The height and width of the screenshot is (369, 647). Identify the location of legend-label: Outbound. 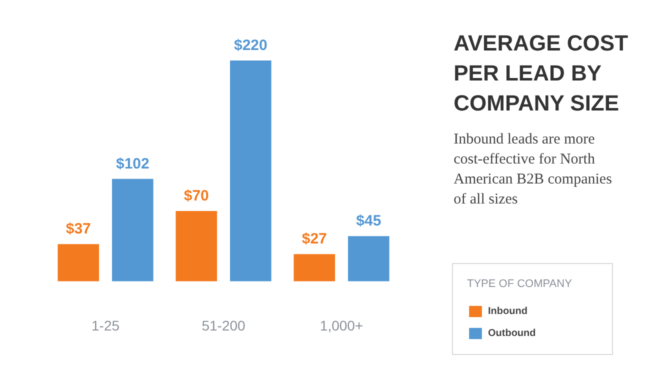
(512, 333).